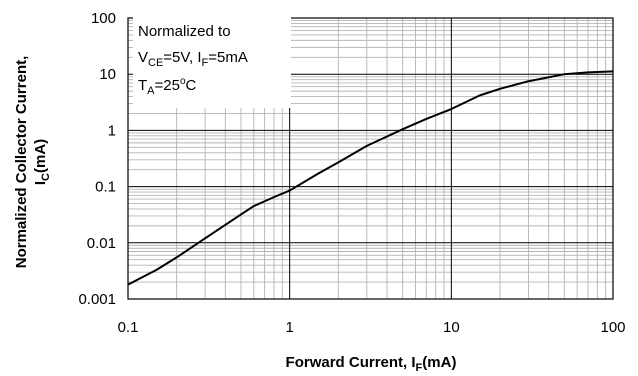 The image size is (638, 376). What do you see at coordinates (107, 74) in the screenshot?
I see `y-tick-label: 10` at bounding box center [107, 74].